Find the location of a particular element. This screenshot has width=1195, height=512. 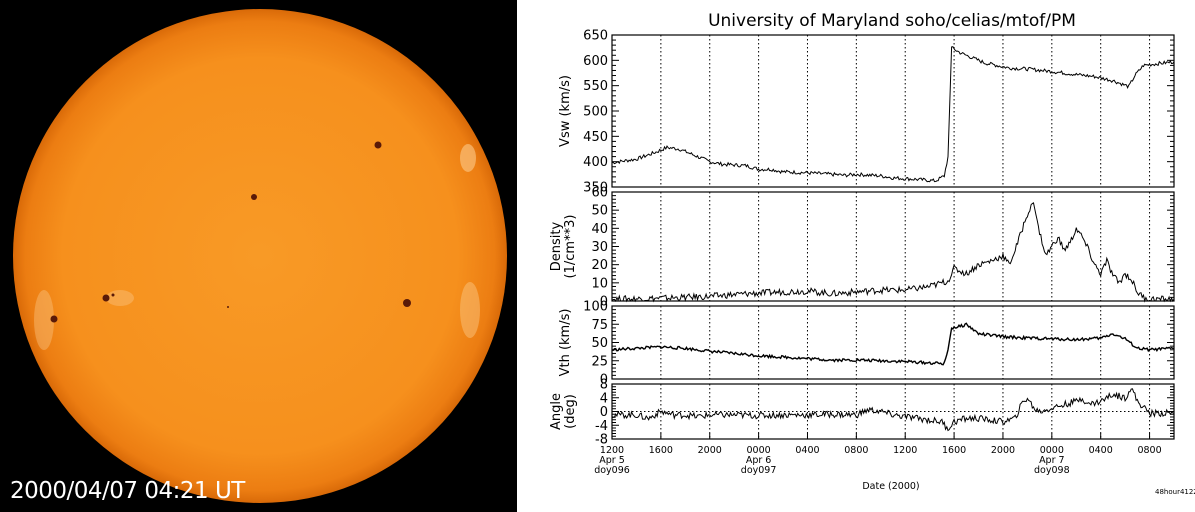

x-tick-doy: doy098 is located at coordinates (1052, 470).